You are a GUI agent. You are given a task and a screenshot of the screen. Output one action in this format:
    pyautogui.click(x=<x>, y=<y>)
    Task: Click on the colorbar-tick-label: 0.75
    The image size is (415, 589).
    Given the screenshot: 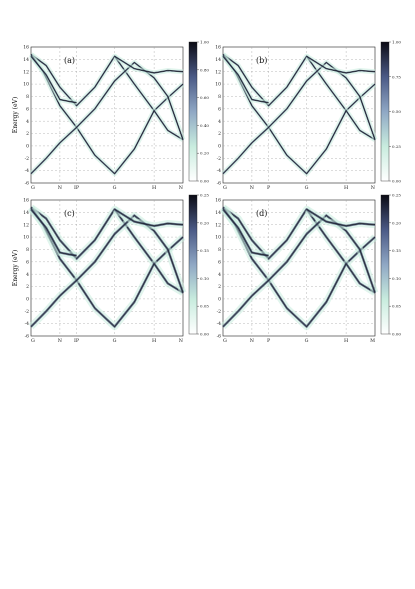 What is the action you would take?
    pyautogui.click(x=396, y=76)
    